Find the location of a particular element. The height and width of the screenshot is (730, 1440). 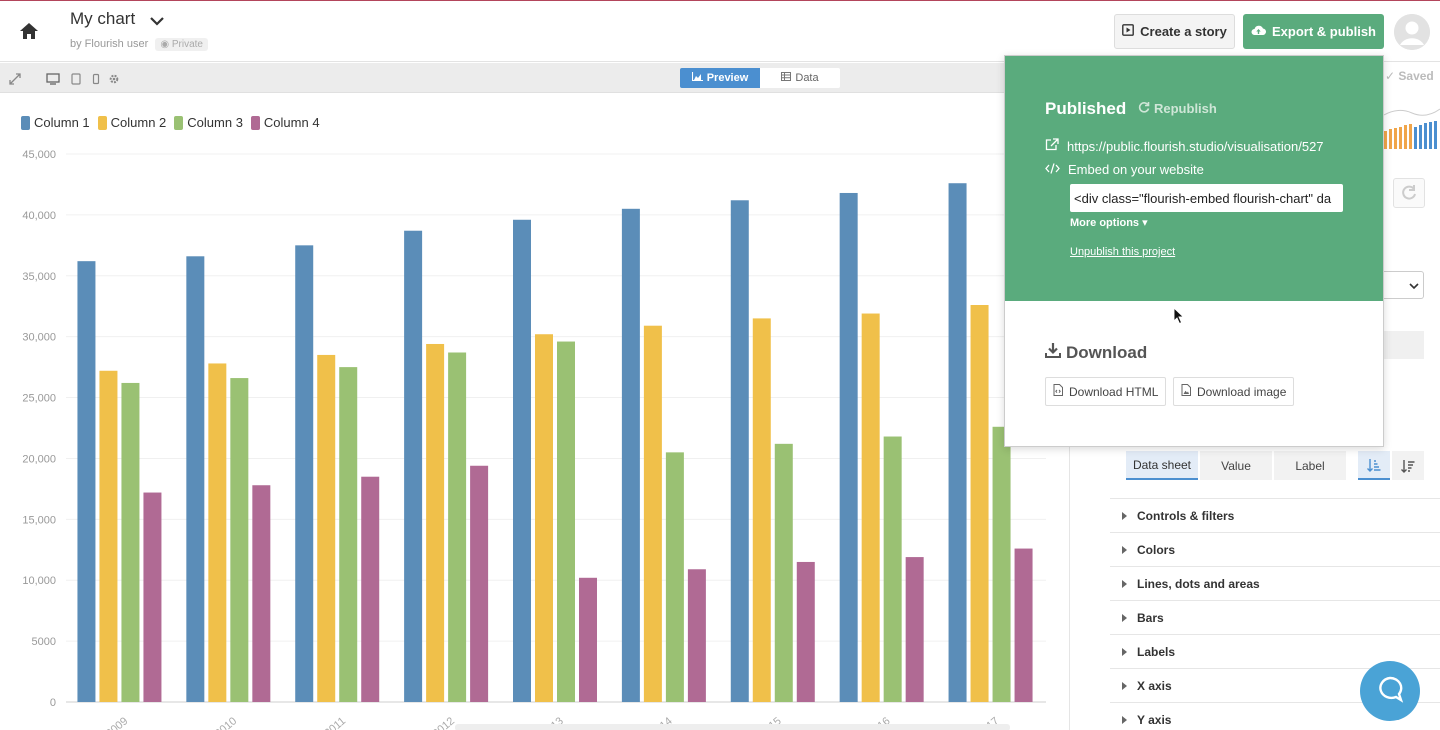

download-html-label: Download HTML is located at coordinates (1114, 391).